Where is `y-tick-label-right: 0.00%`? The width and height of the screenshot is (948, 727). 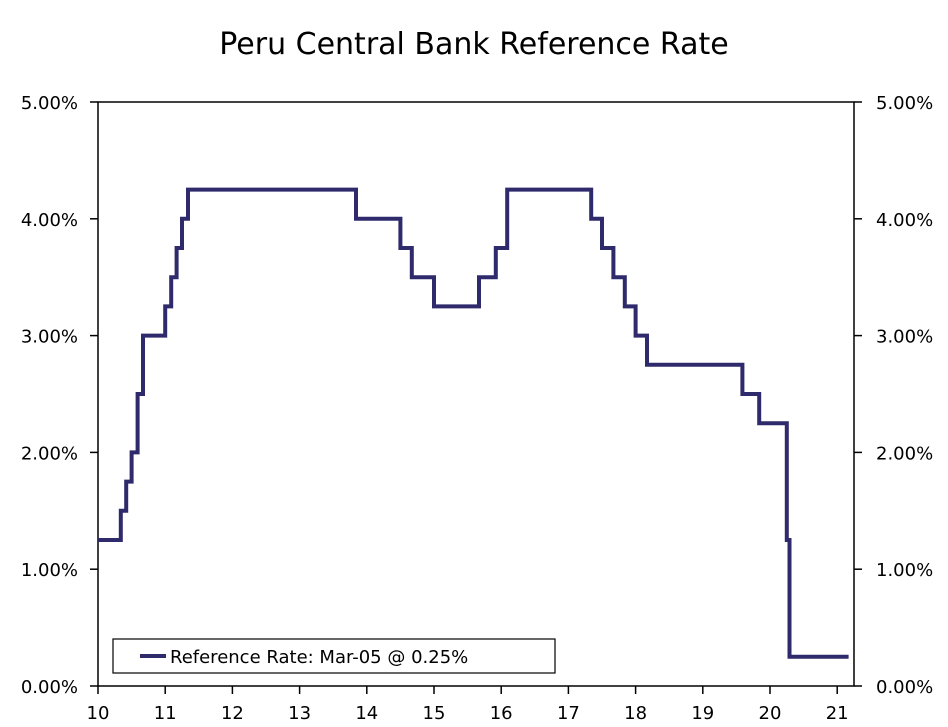
y-tick-label-right: 0.00% is located at coordinates (904, 687).